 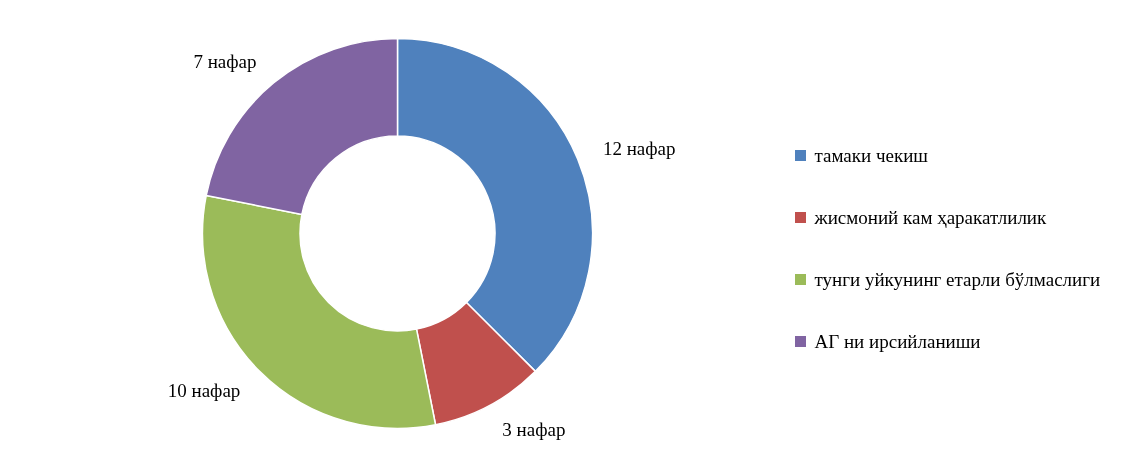 I want to click on data-label: 7 нафар, so click(x=225, y=62).